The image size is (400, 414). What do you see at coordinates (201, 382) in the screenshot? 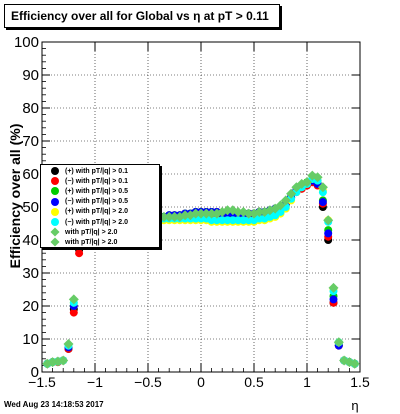
I see `x-tick-label: 0` at bounding box center [201, 382].